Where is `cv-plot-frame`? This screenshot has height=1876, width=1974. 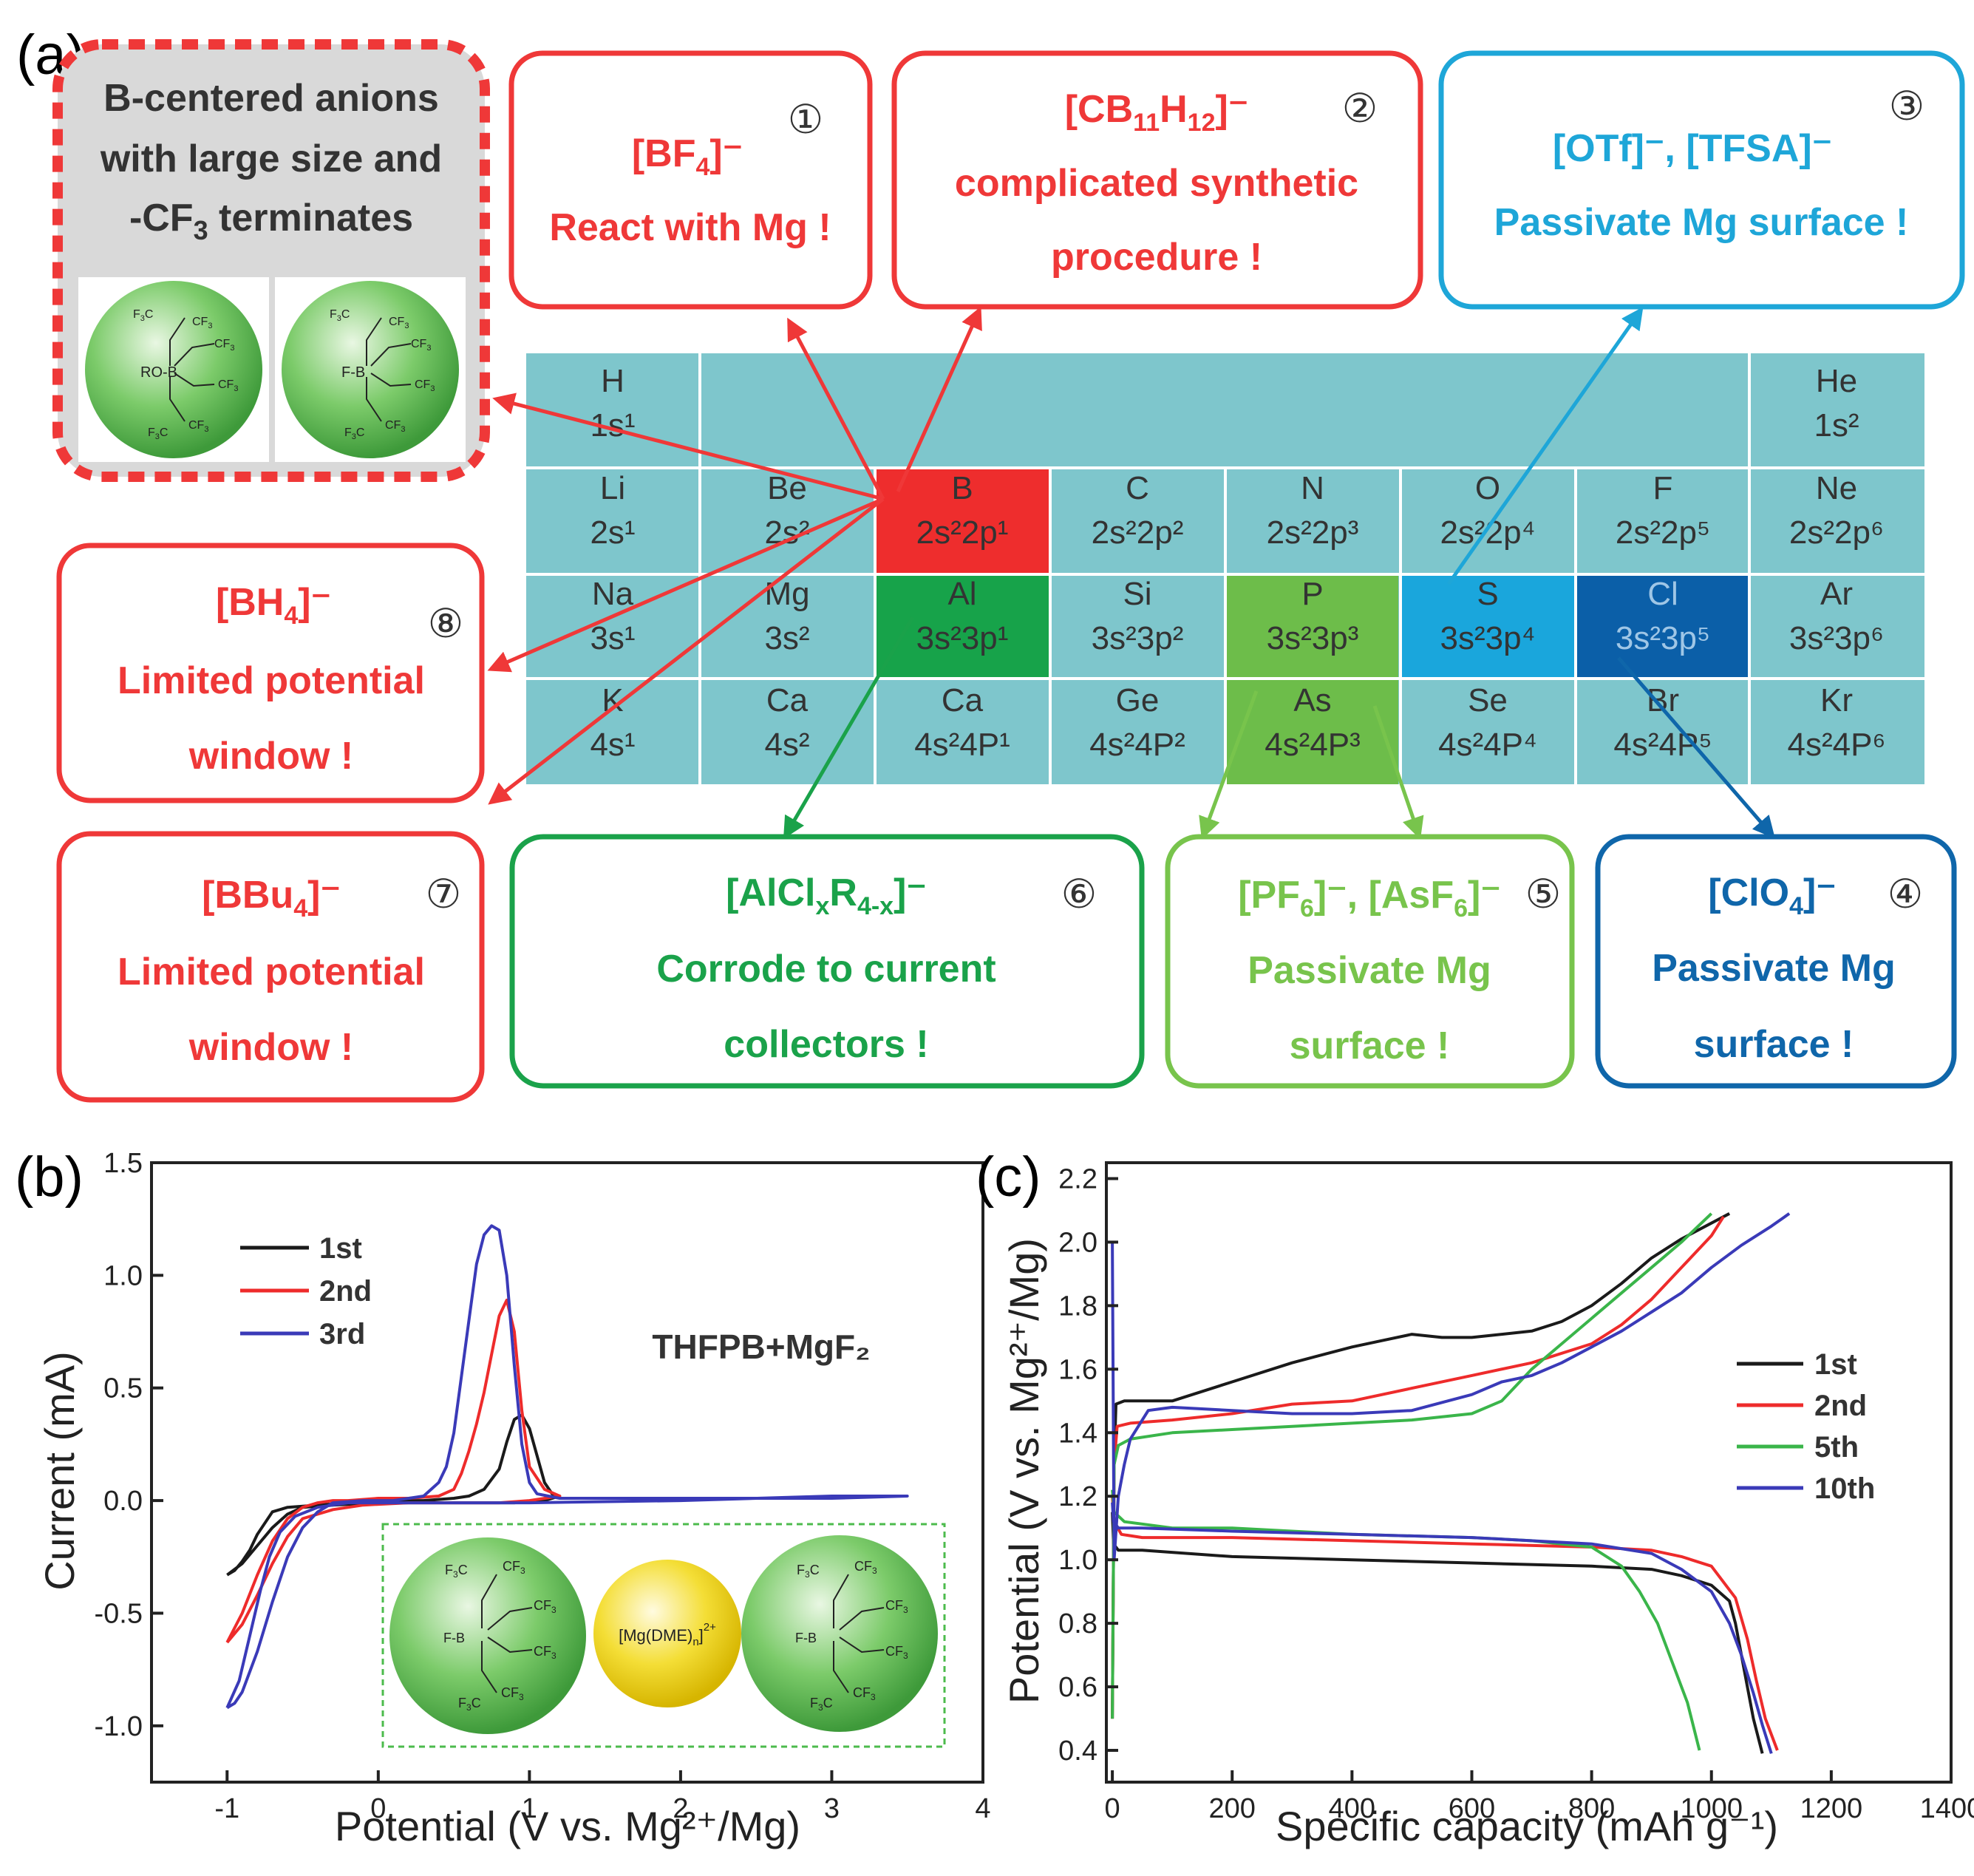 cv-plot-frame is located at coordinates (567, 1472).